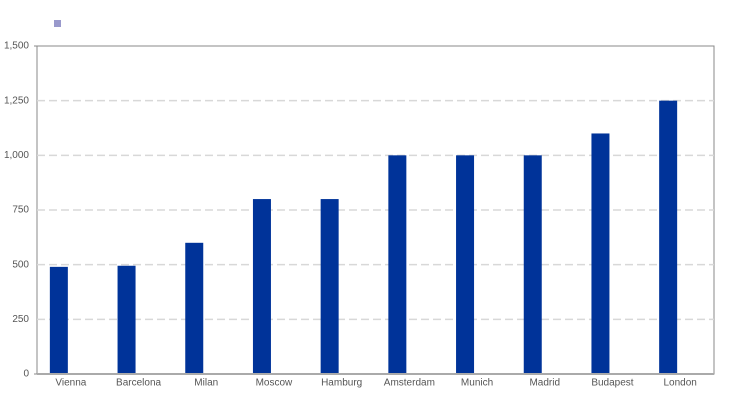 The height and width of the screenshot is (414, 734). Describe the element at coordinates (16, 46) in the screenshot. I see `y-tick-label: 1,500` at that location.